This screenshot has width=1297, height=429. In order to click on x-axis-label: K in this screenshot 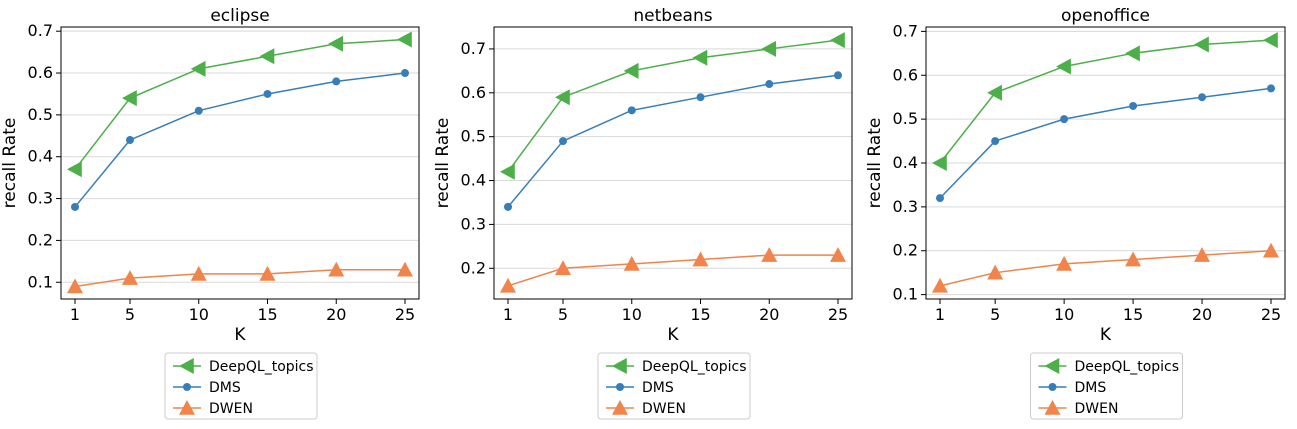, I will do `click(240, 335)`.